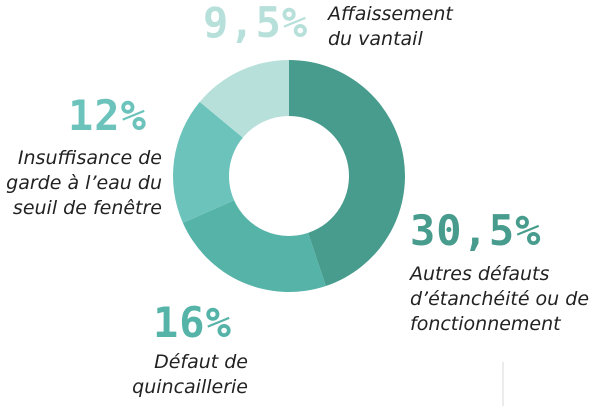 This screenshot has height=406, width=599. Describe the element at coordinates (208, 162) in the screenshot. I see `donut-slice-insuffisance` at that location.